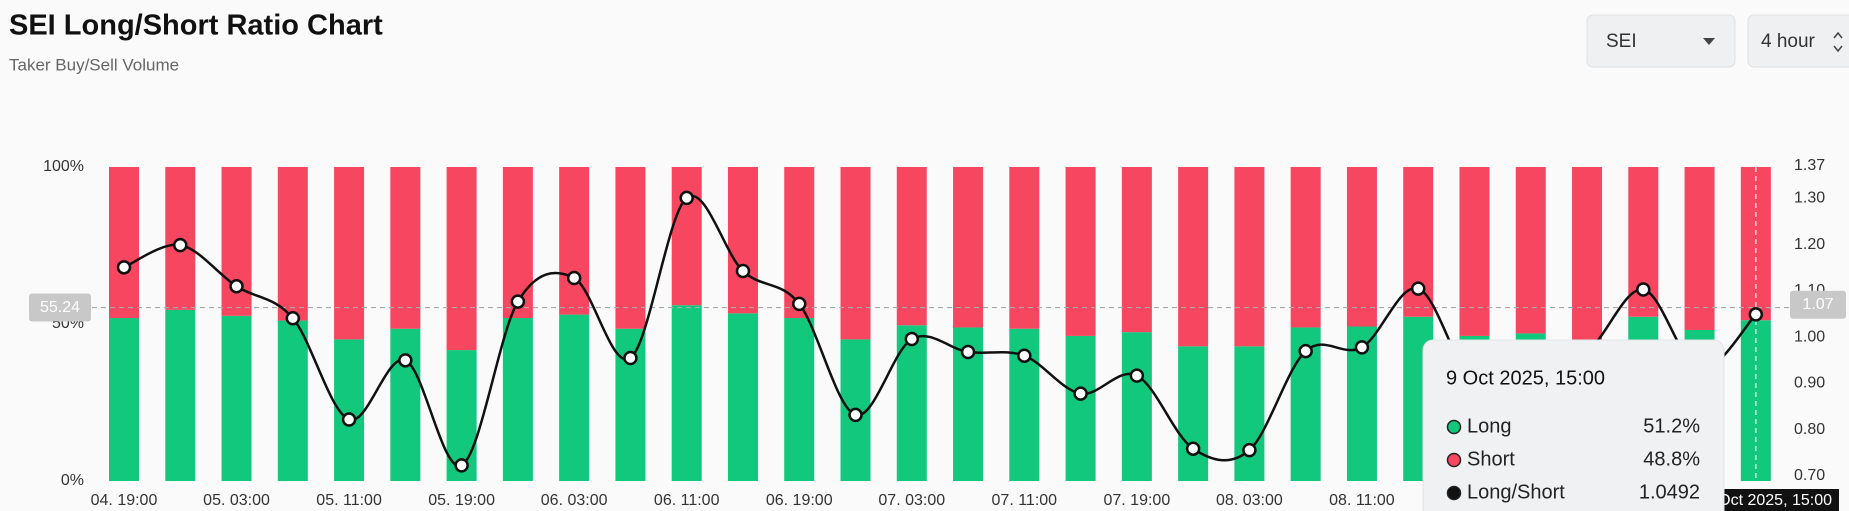  Describe the element at coordinates (1671, 426) in the screenshot. I see `tooltip-value: 51.2%` at that location.